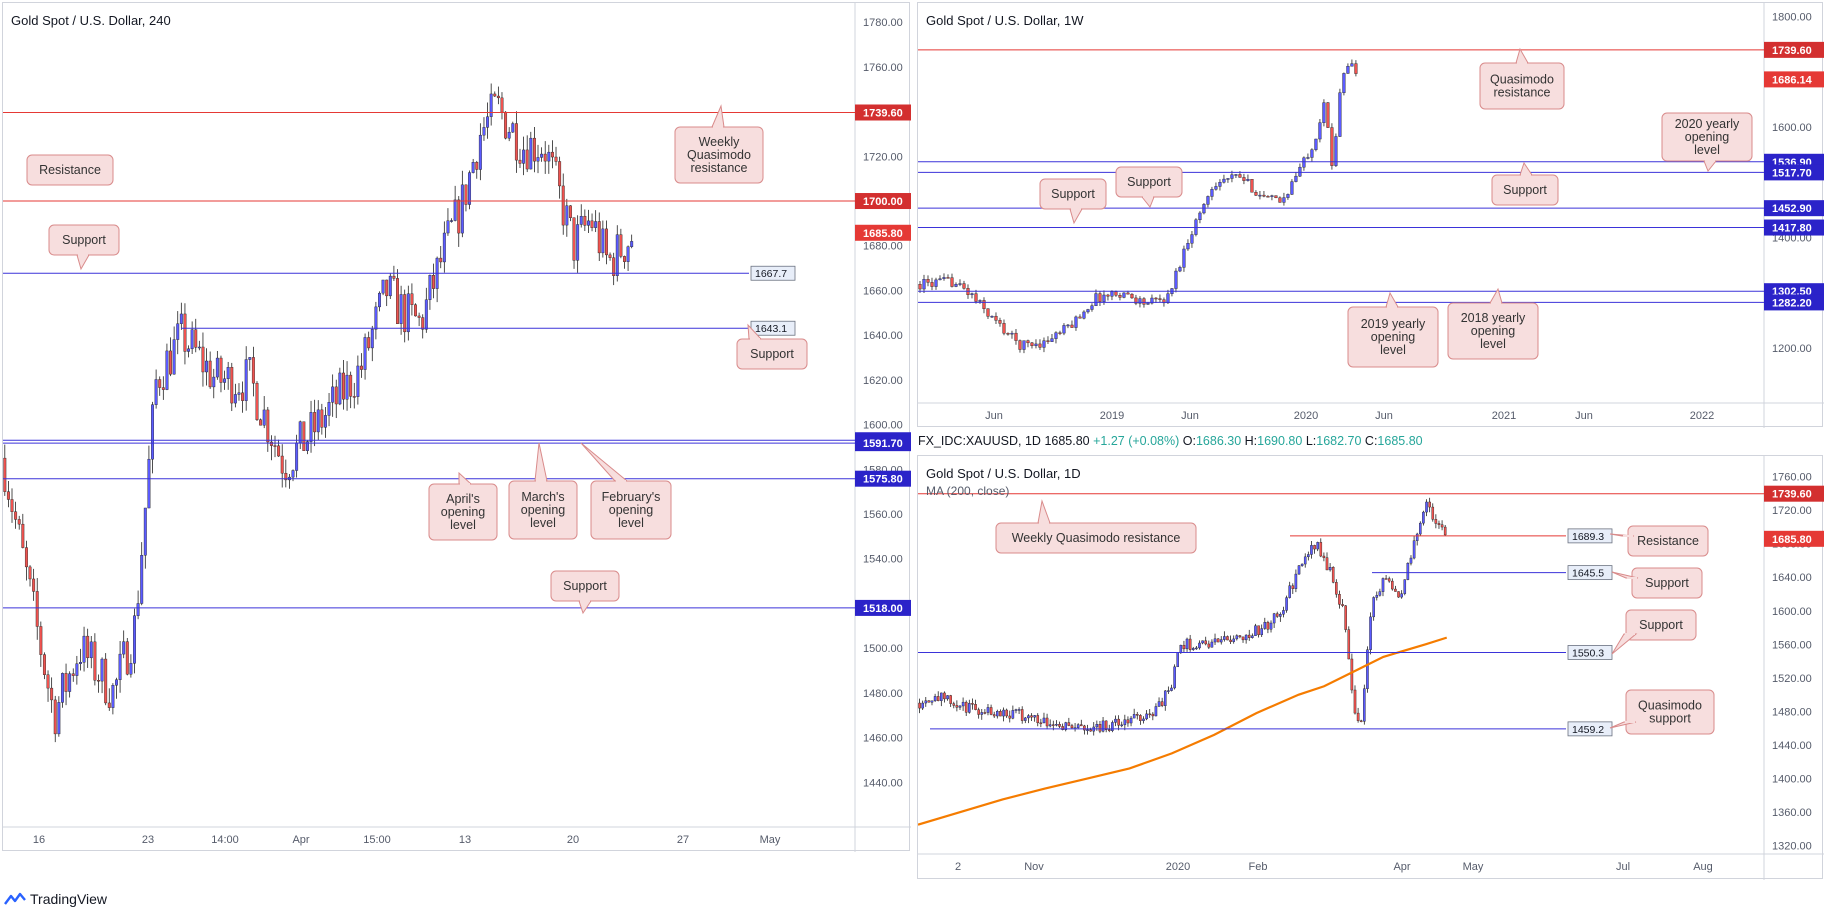 The width and height of the screenshot is (1825, 911). Describe the element at coordinates (1792, 780) in the screenshot. I see `y-tick-label: 1400.00` at that location.